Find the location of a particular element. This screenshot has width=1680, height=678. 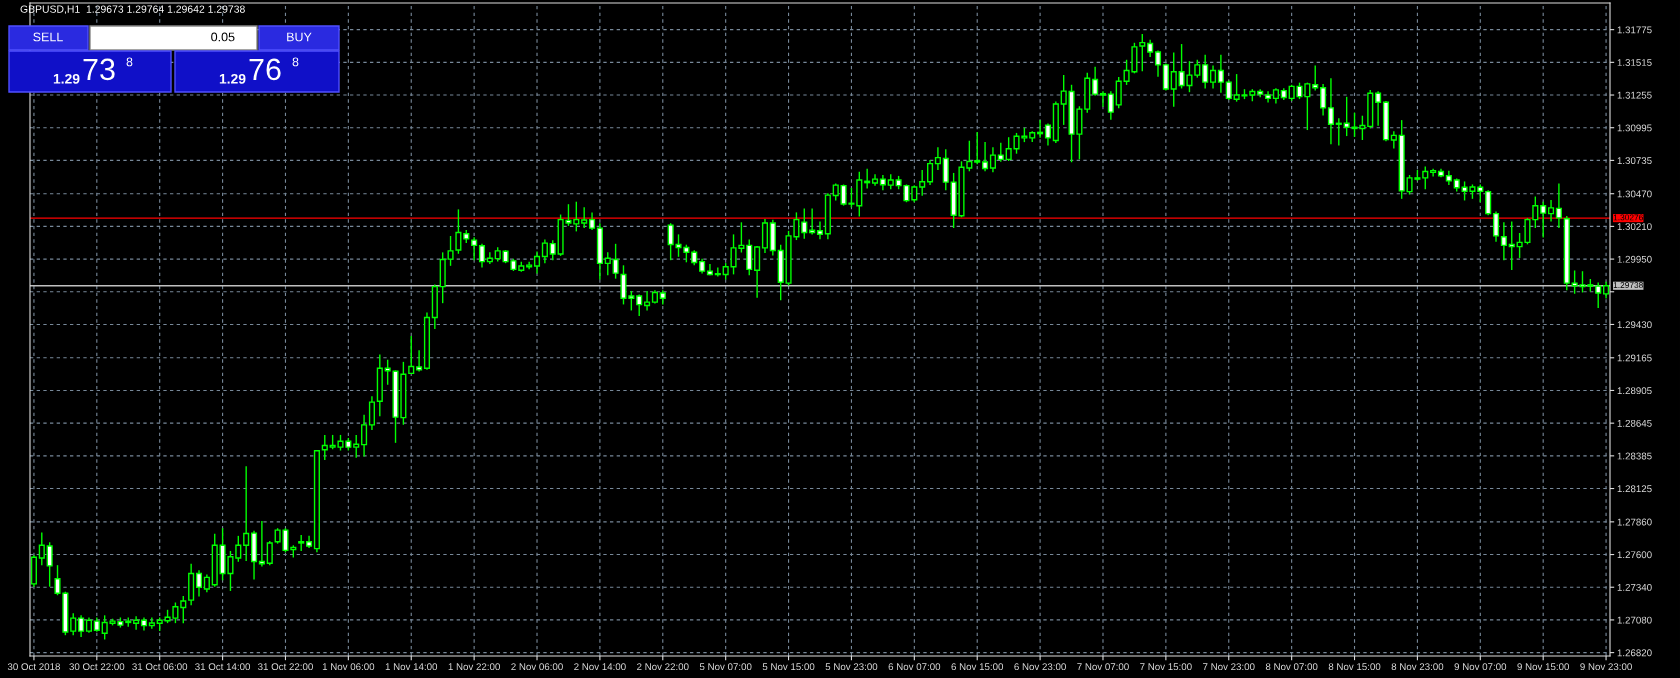

x-tick-label: 1 Nov 14:00 is located at coordinates (411, 667).